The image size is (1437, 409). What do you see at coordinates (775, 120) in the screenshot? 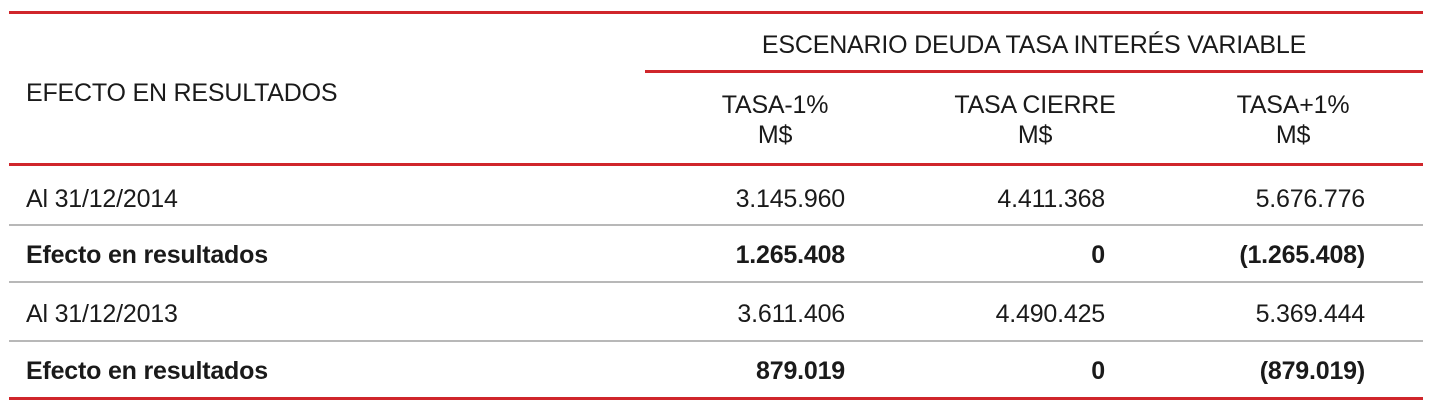
I see `column-header-tasa-minus-1: TASA-1% M$` at bounding box center [775, 120].